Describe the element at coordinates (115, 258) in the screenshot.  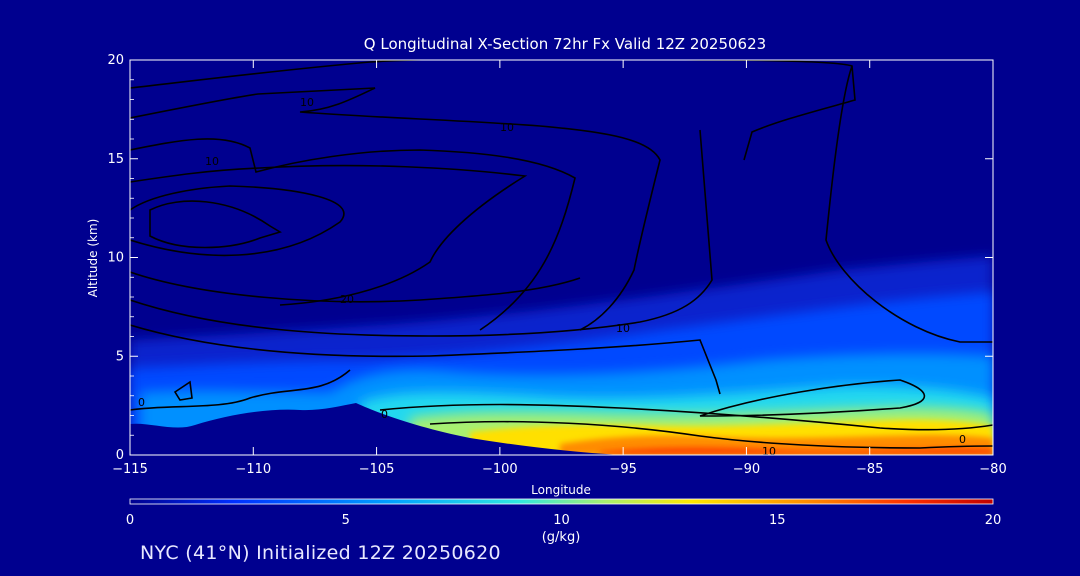
I see `y-tick-label: 10` at that location.